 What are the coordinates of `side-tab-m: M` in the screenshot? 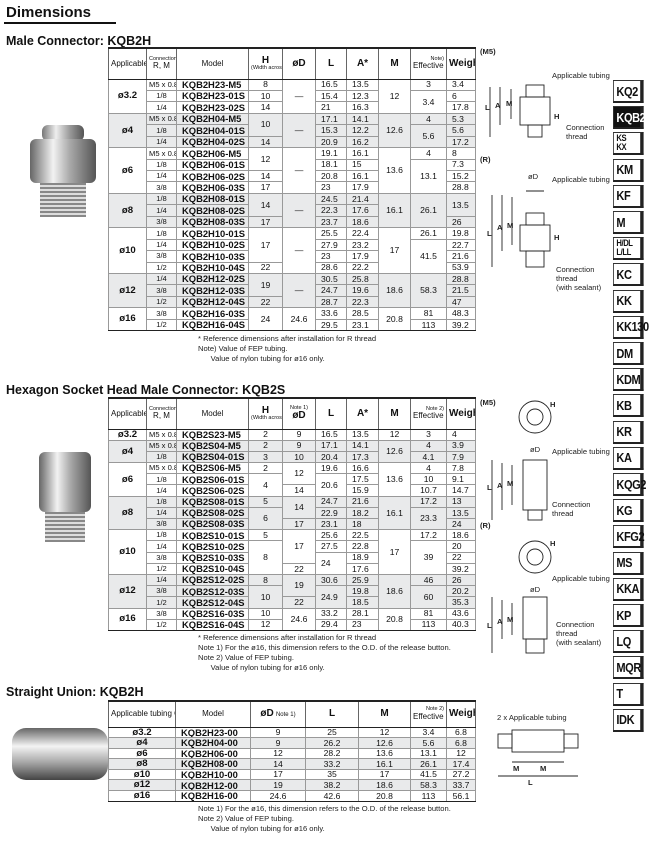 It's located at (628, 222).